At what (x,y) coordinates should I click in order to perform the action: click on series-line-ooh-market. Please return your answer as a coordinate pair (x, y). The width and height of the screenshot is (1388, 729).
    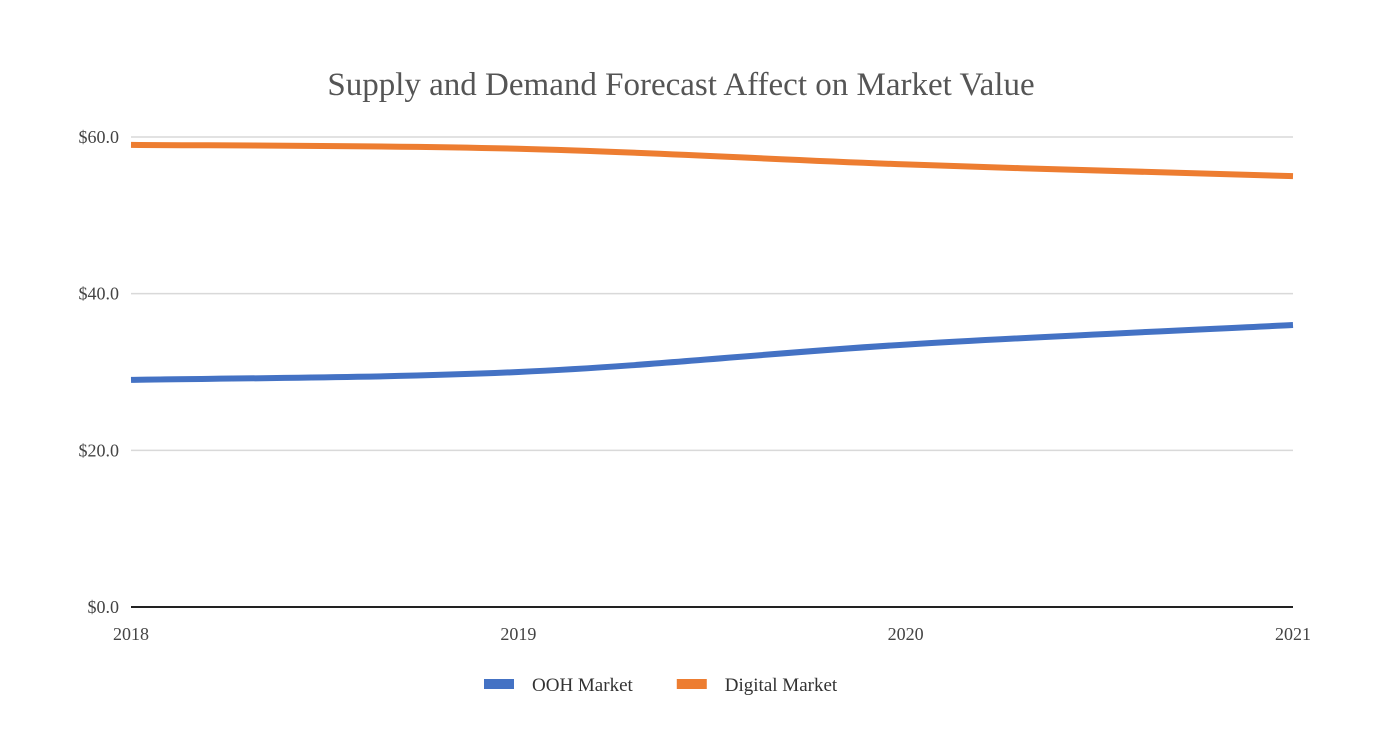
    Looking at the image, I should click on (712, 352).